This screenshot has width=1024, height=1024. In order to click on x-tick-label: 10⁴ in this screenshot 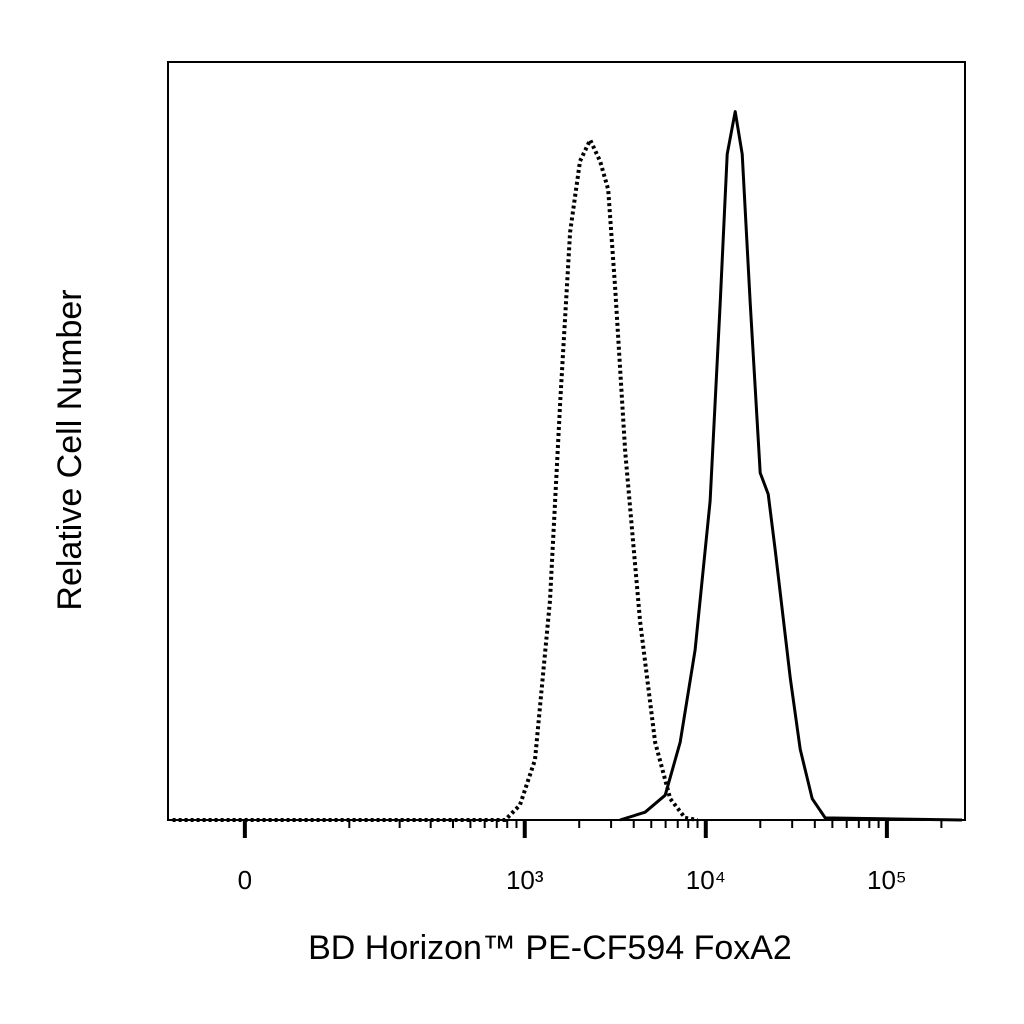, I will do `click(706, 880)`.